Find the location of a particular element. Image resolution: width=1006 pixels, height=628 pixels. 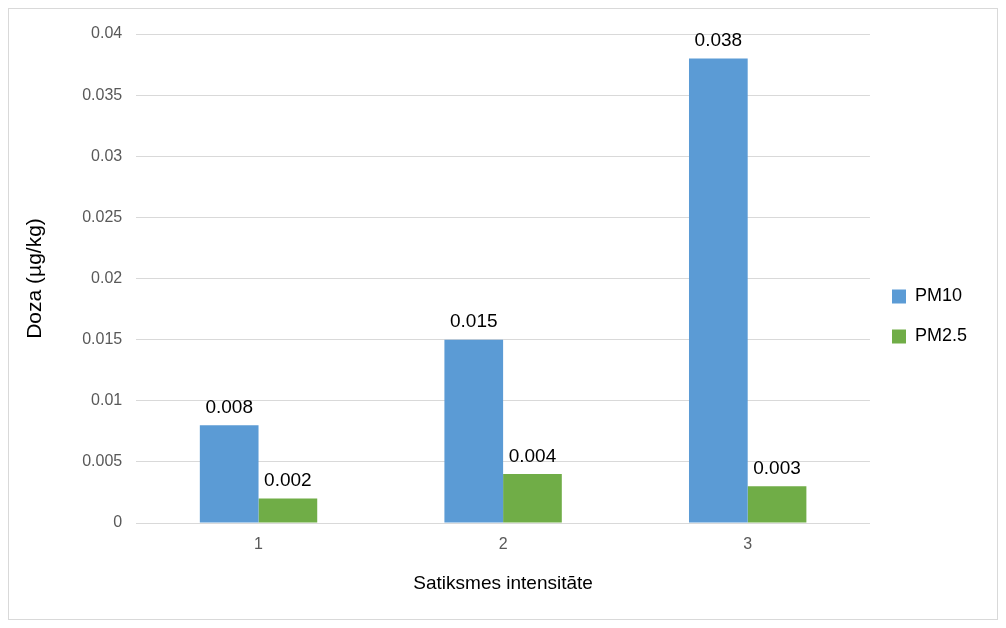

y-tick-label: 0.025 is located at coordinates (102, 216).